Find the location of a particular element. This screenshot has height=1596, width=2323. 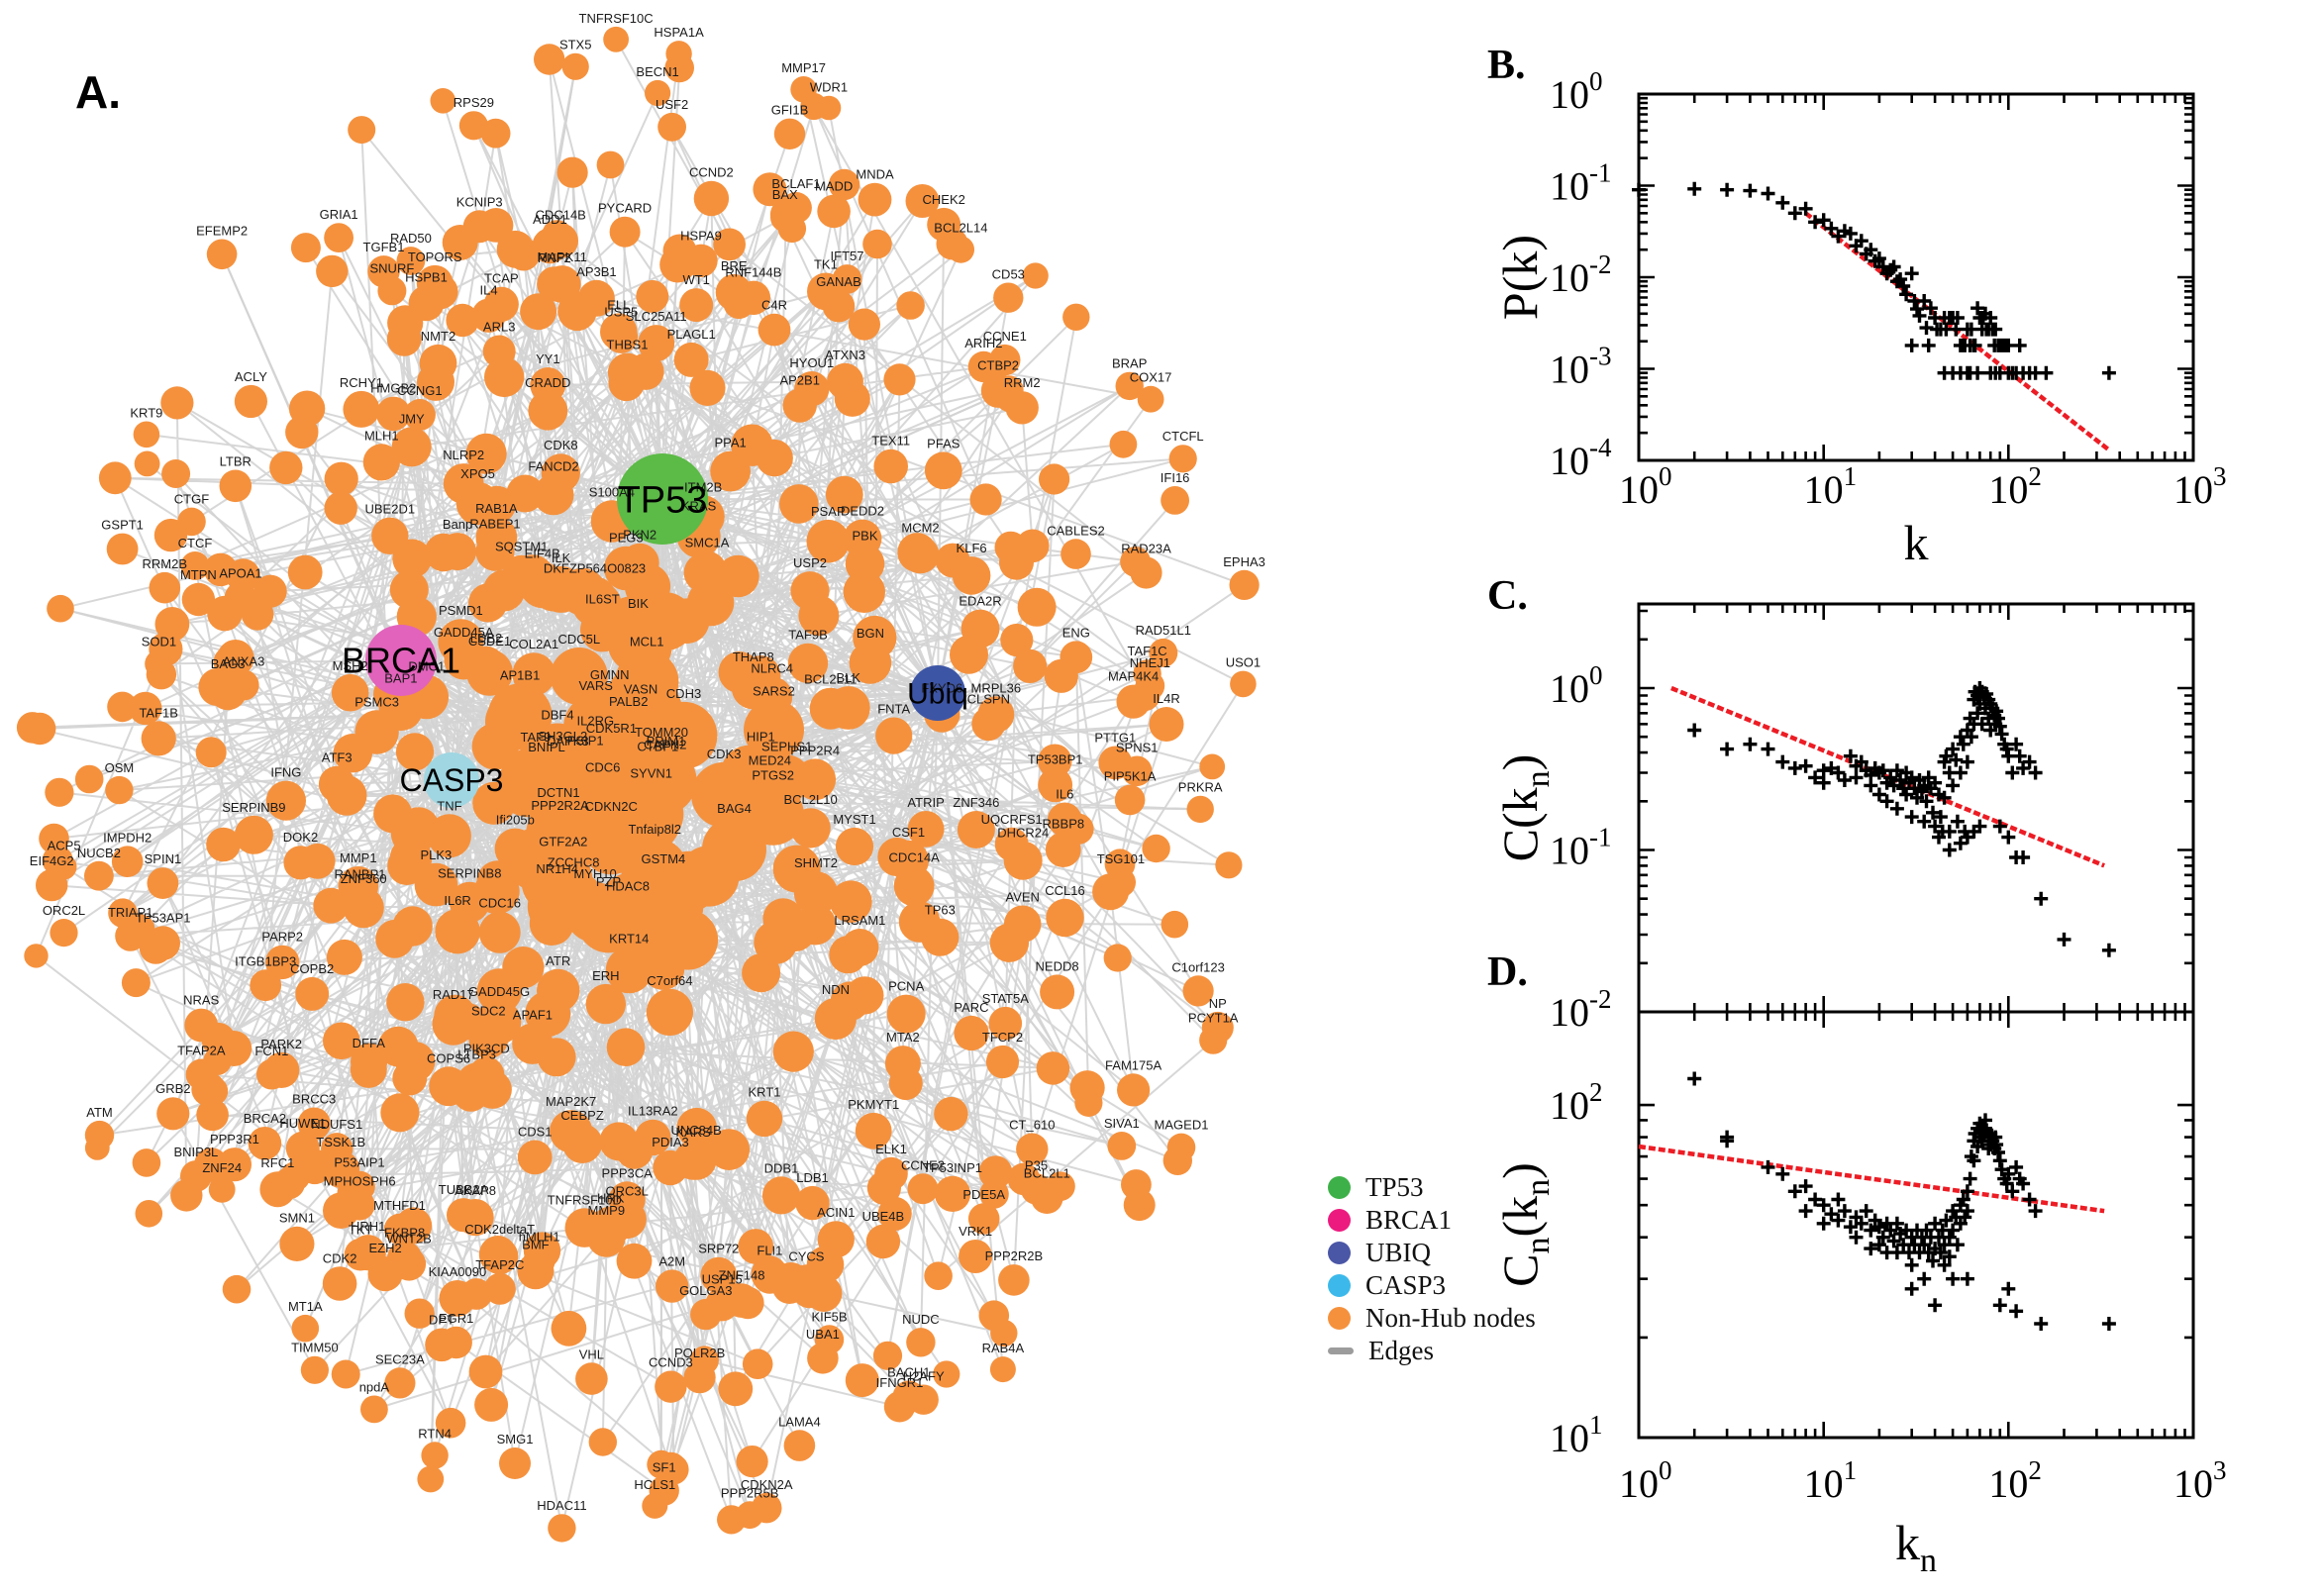

node-label: GADD45G is located at coordinates (499, 991).